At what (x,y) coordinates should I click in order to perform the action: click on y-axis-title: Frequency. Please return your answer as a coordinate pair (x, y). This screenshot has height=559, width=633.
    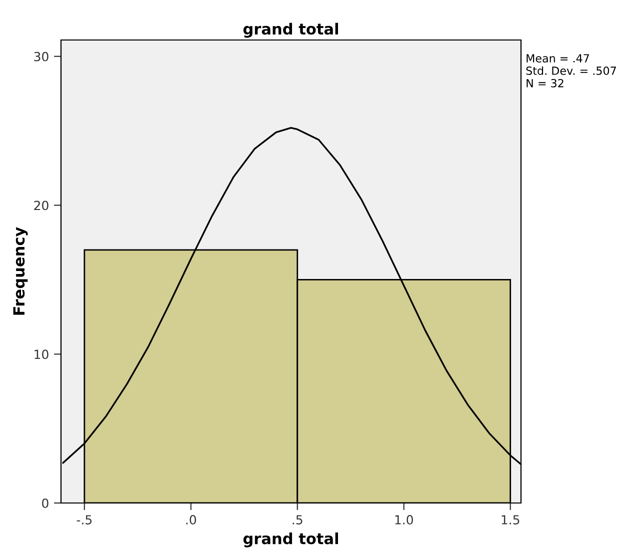
    Looking at the image, I should click on (20, 271).